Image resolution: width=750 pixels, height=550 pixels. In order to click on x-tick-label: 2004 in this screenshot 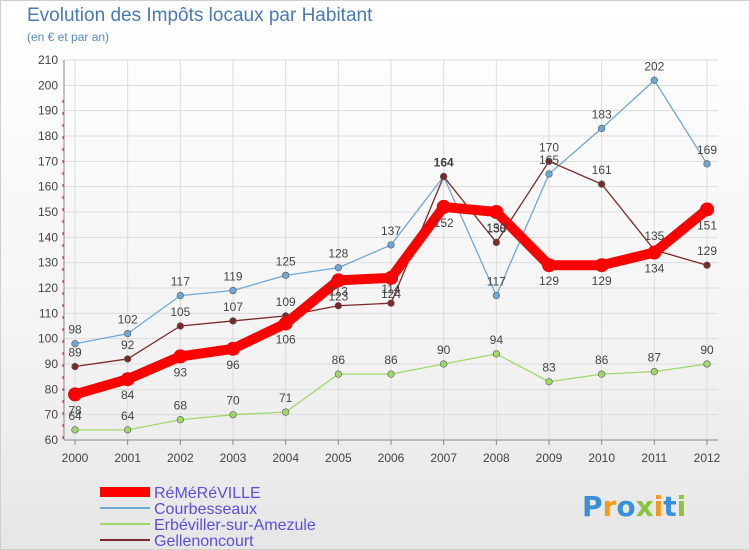, I will do `click(285, 458)`.